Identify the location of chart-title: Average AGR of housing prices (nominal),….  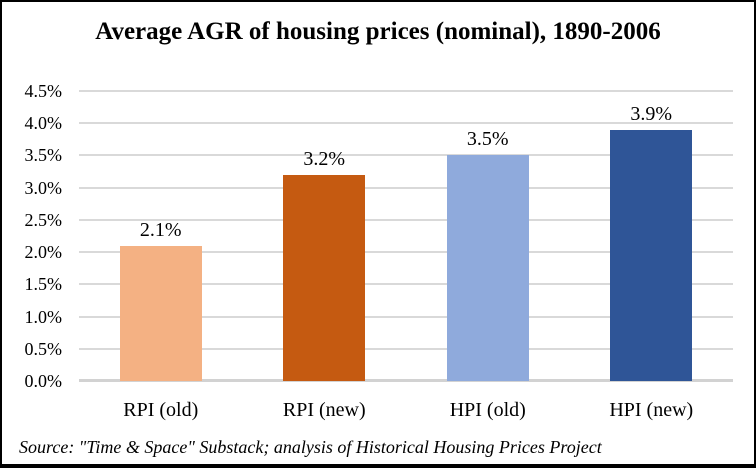
(378, 31).